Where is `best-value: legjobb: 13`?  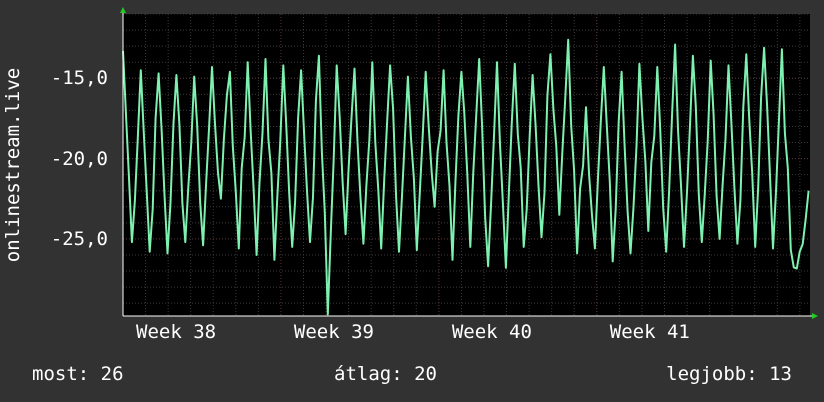
best-value: legjobb: 13 is located at coordinates (729, 374).